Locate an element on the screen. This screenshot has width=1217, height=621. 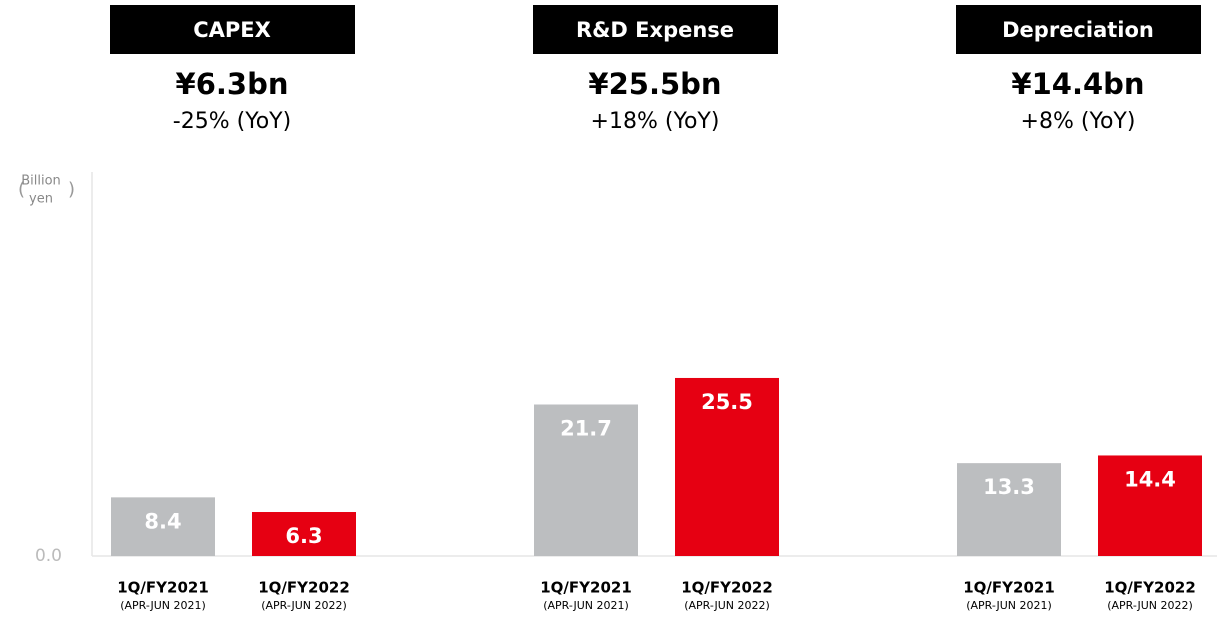
yoy-change: +18% (YoY) is located at coordinates (655, 121).